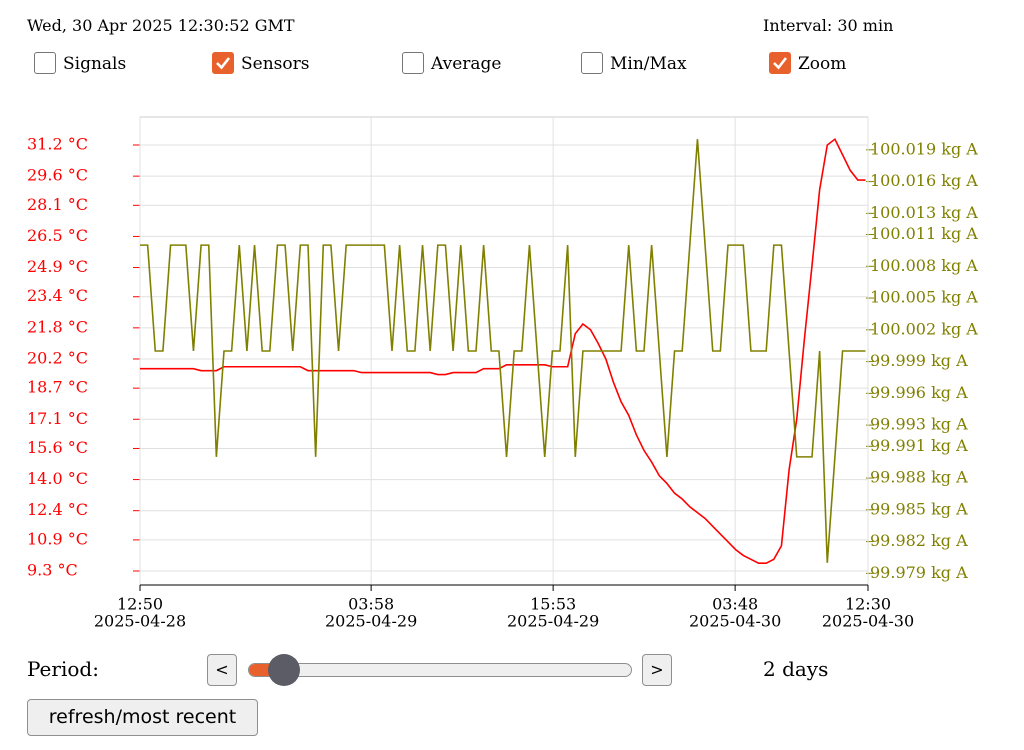 The height and width of the screenshot is (750, 1024). I want to click on y-tick-label: 17.1 °C, so click(57, 418).